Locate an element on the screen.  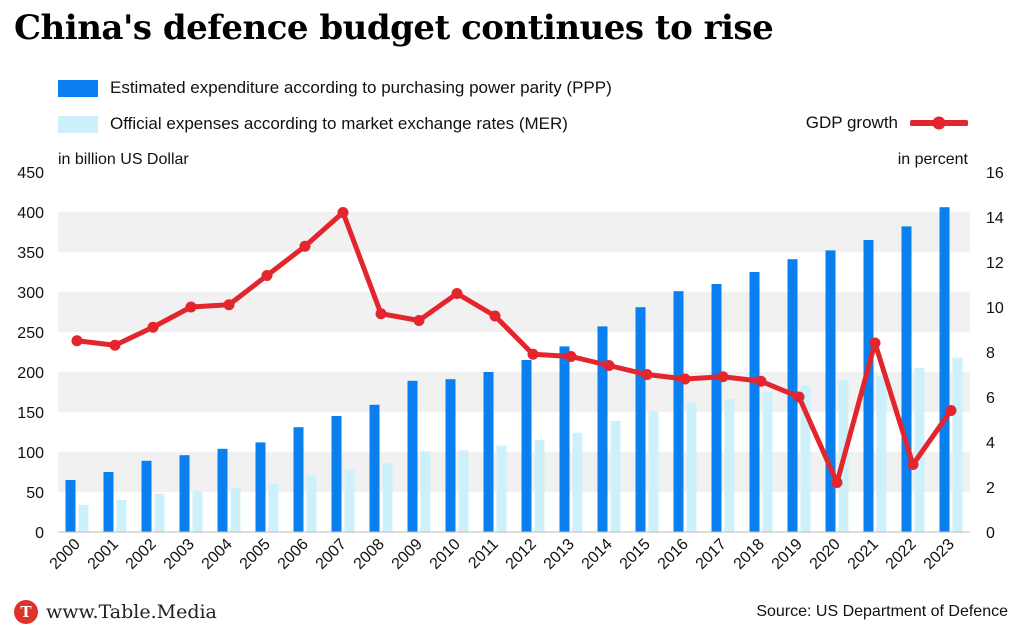
brand: T www.Table.Media is located at coordinates (115, 612).